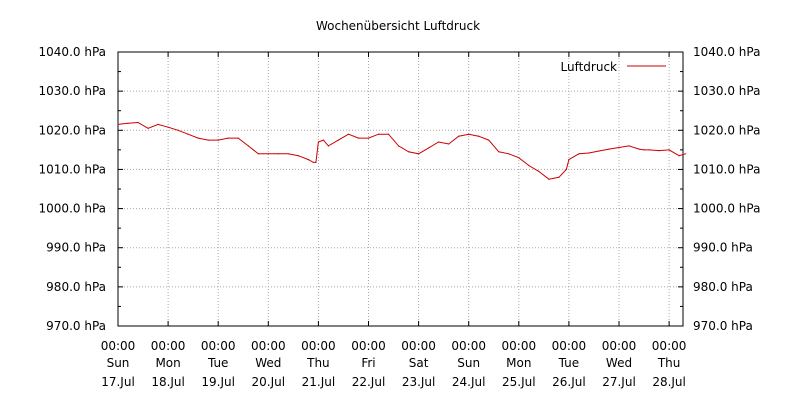  Describe the element at coordinates (76, 287) in the screenshot. I see `y-tick-label-left: 980.0 hPa` at that location.